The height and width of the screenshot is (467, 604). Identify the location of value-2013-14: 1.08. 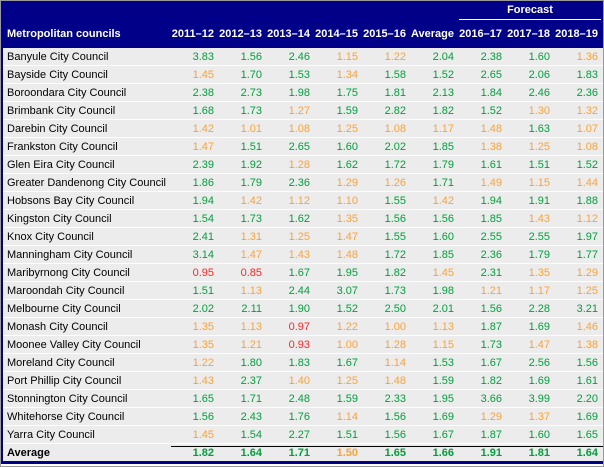
(299, 128).